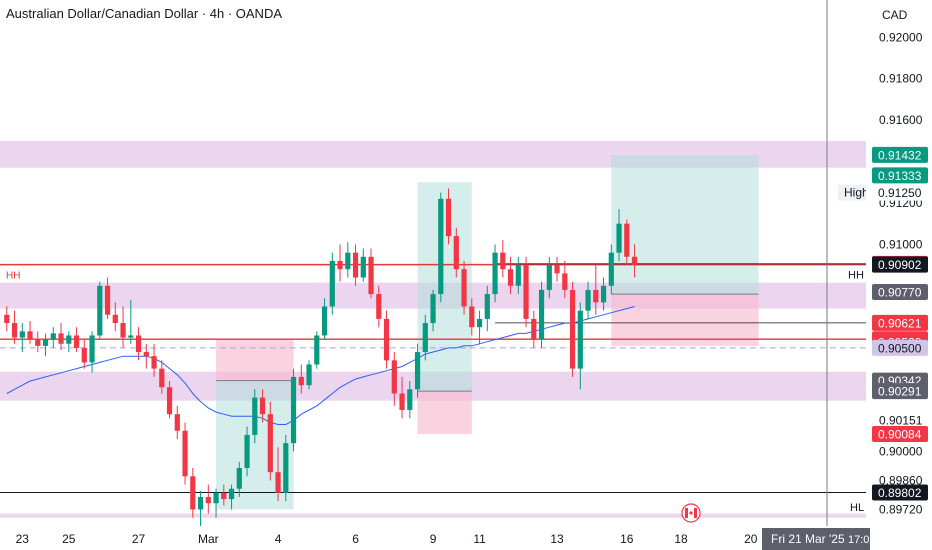 This screenshot has width=932, height=550. I want to click on price-badge-text: 0.91250, so click(900, 193).